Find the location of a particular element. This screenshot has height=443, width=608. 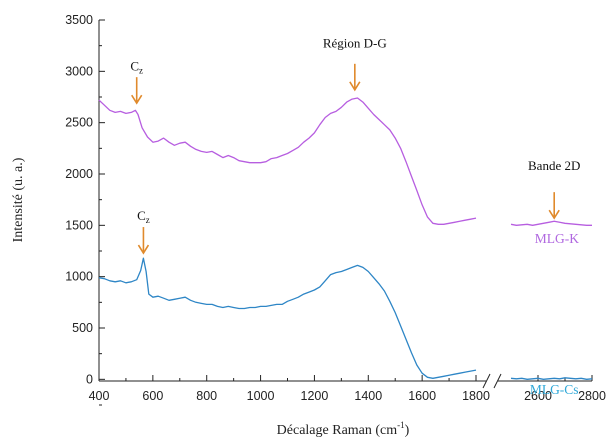

y-tick-label: 3000 is located at coordinates (79, 71).